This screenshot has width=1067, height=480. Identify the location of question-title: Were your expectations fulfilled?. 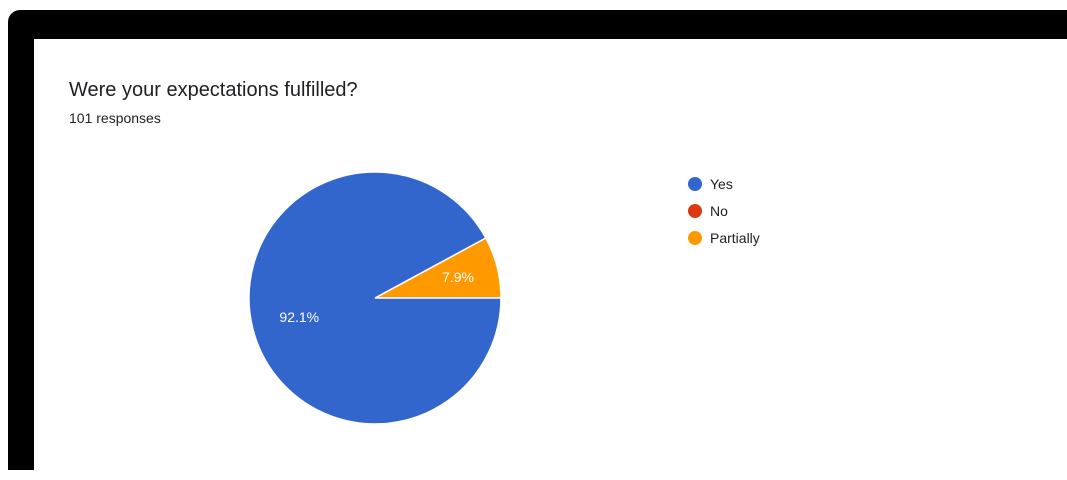
(213, 90).